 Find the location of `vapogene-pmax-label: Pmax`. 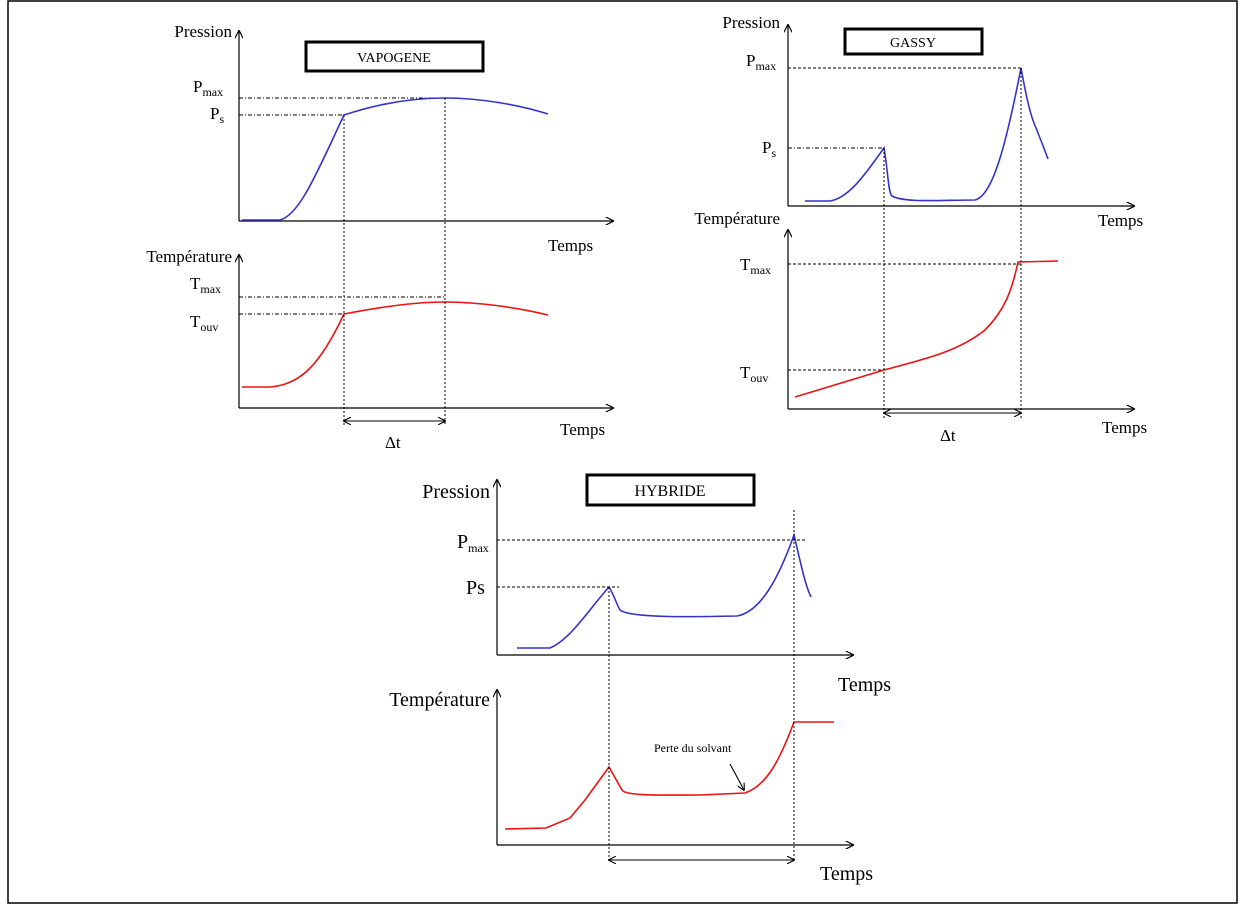

vapogene-pmax-label: Pmax is located at coordinates (208, 88).